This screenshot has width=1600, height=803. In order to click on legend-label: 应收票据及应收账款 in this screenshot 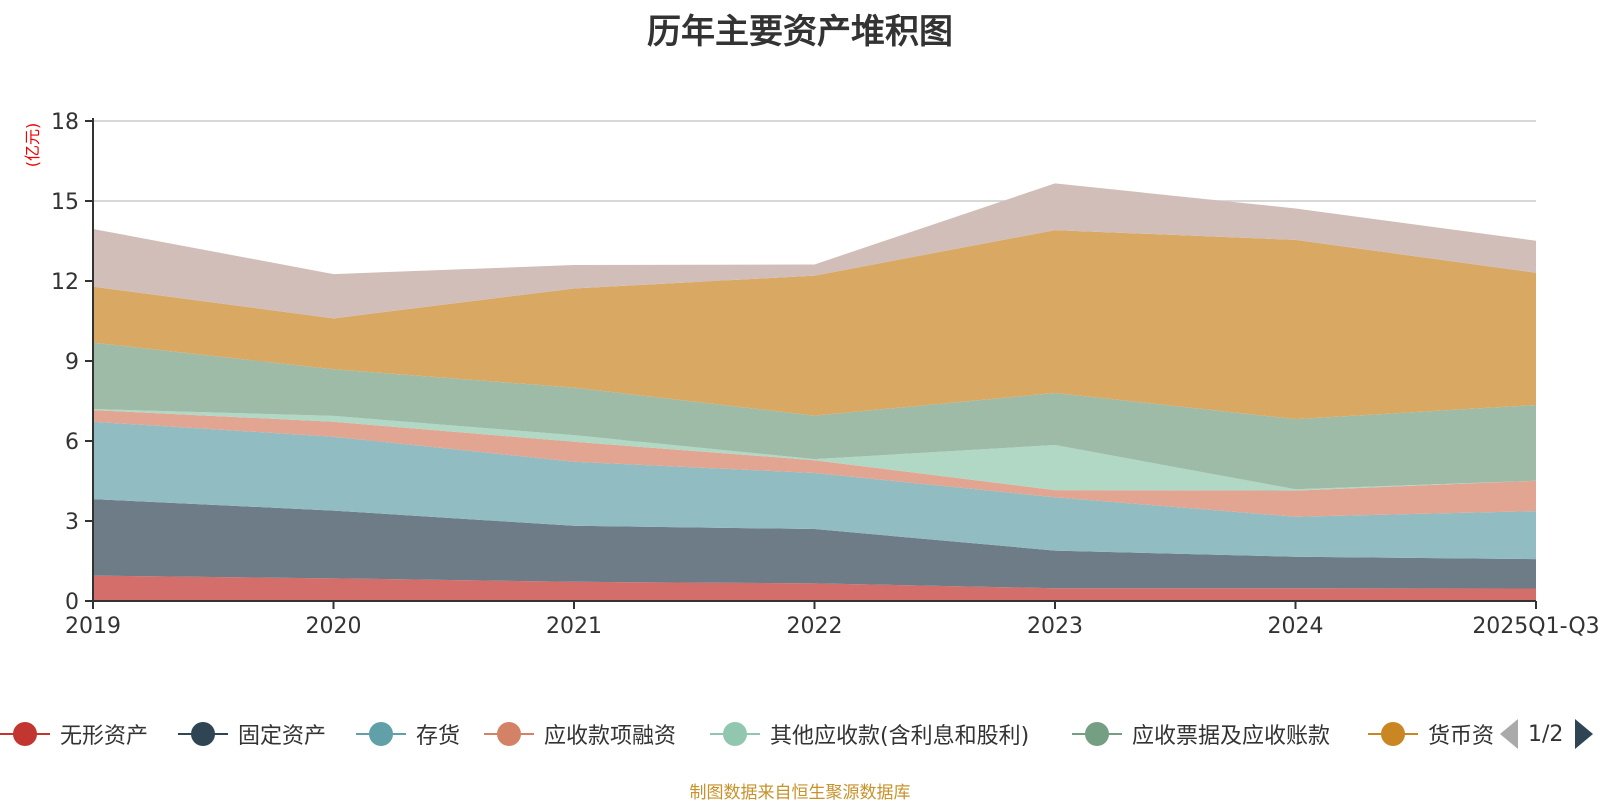, I will do `click(1231, 736)`.